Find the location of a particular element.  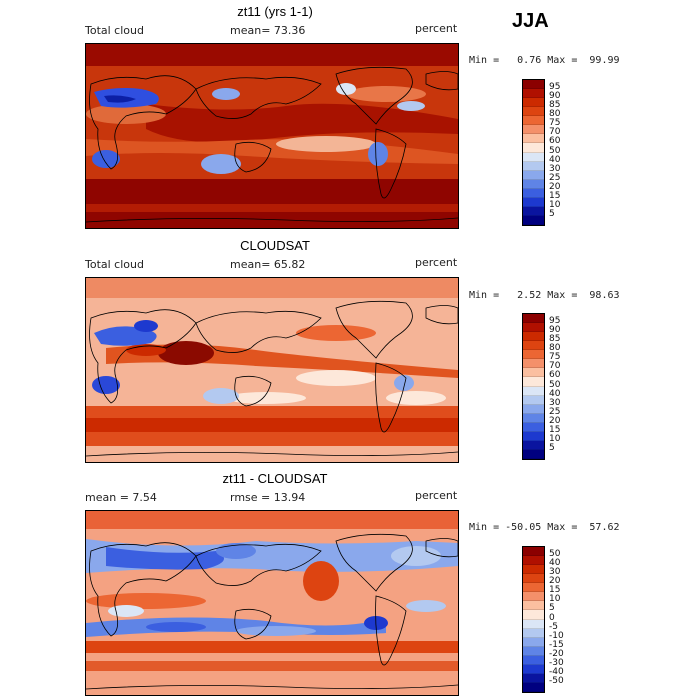

colorbar-tick-label: -5 is located at coordinates (553, 626).